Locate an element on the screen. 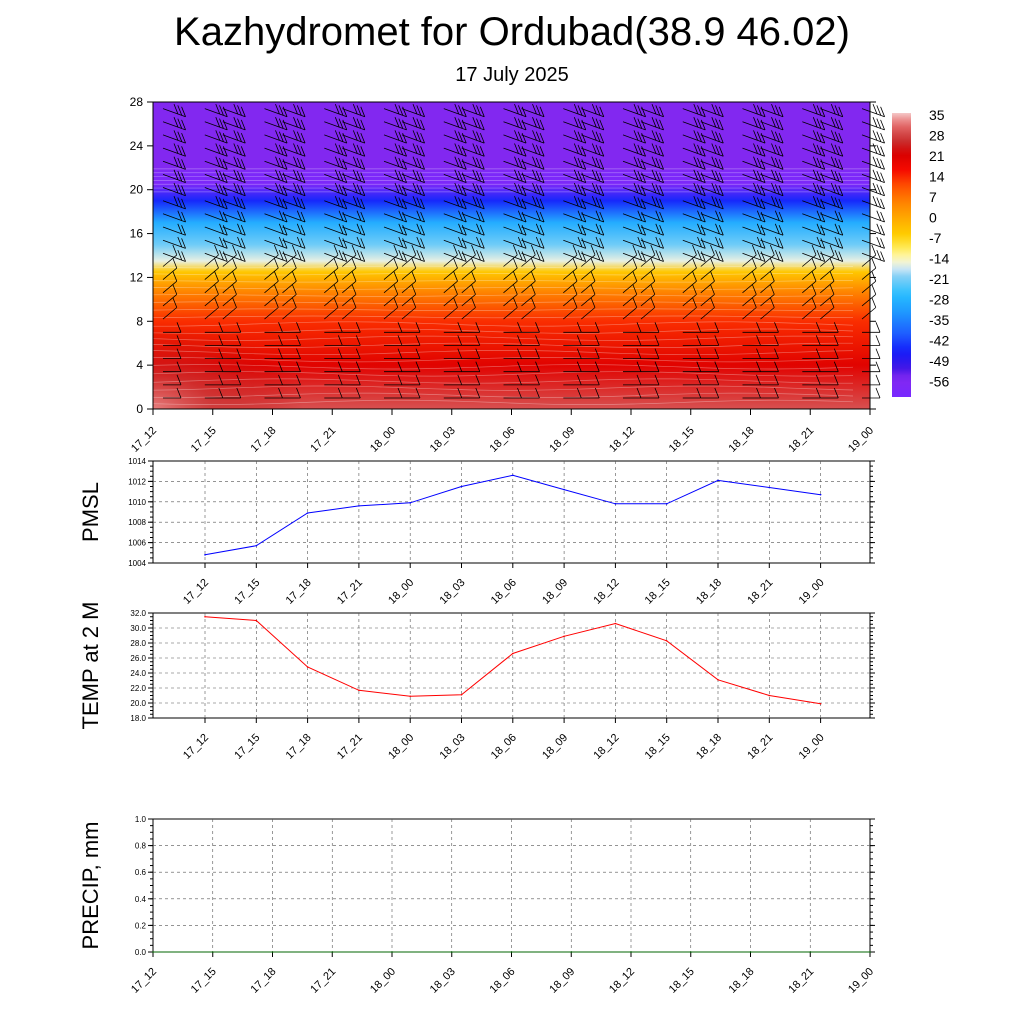 Image resolution: width=1024 pixels, height=1024 pixels. x-tick-label: 18_03 is located at coordinates (453, 592).